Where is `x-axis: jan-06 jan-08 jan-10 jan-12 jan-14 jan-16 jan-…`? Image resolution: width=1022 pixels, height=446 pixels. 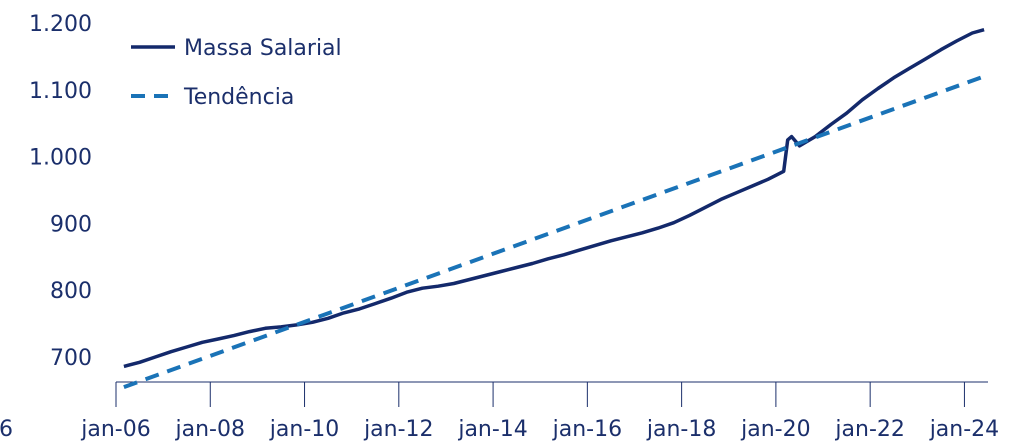 x-axis: jan-06 jan-08 jan-10 jan-12 jan-14 jan-16 jan-… is located at coordinates (539, 411).